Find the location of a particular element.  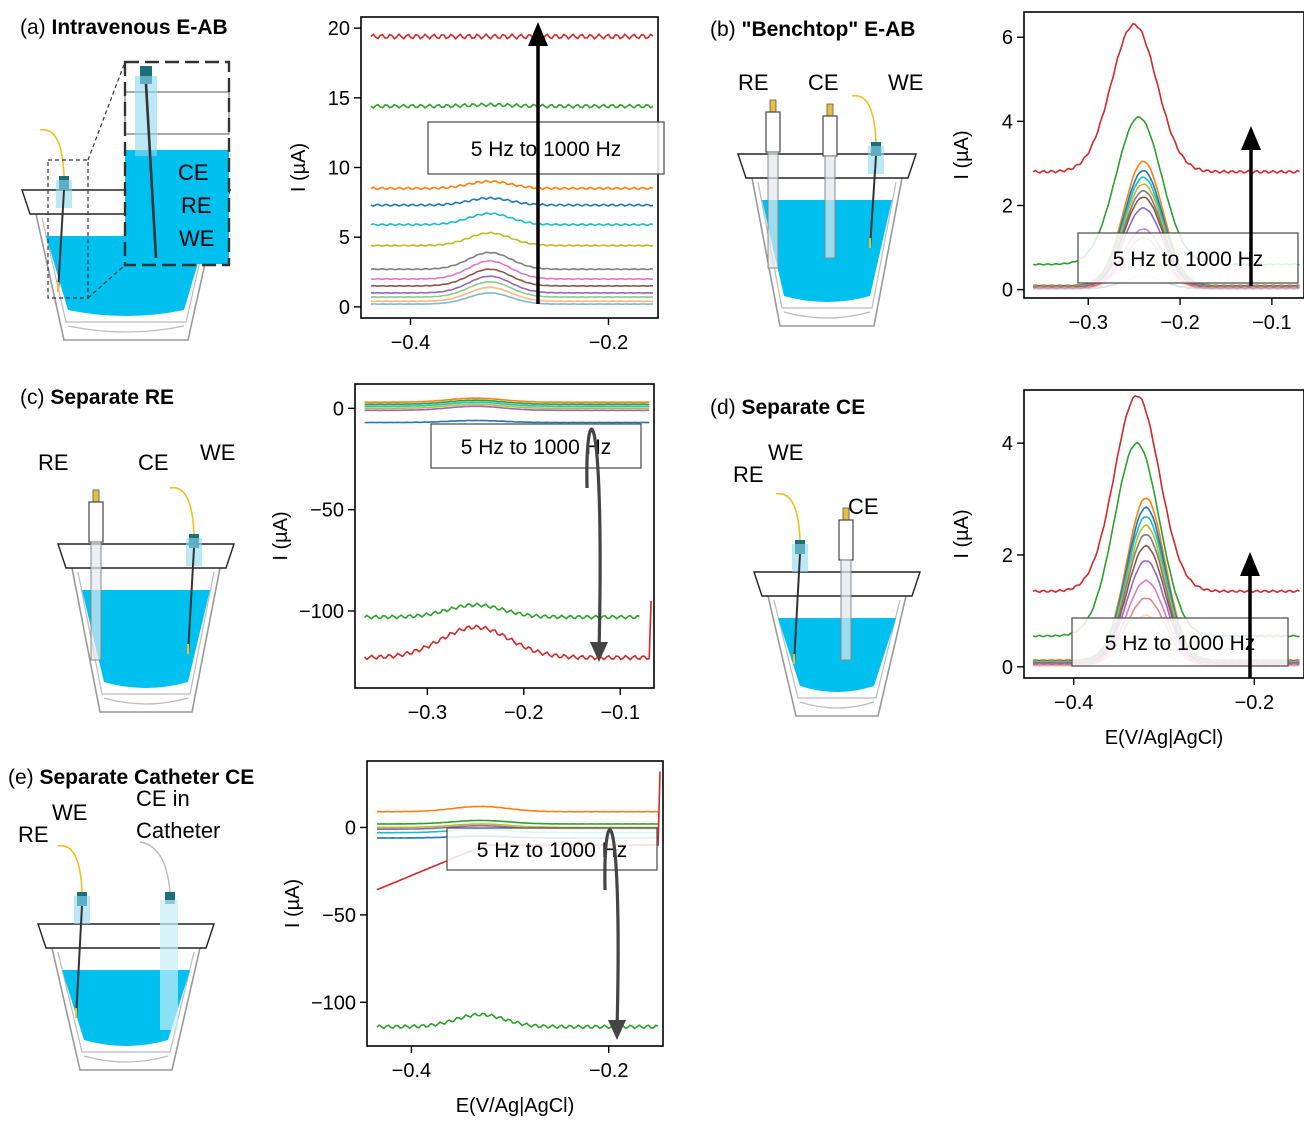

beaker-diagram-a: CE RE WE is located at coordinates (126, 200).